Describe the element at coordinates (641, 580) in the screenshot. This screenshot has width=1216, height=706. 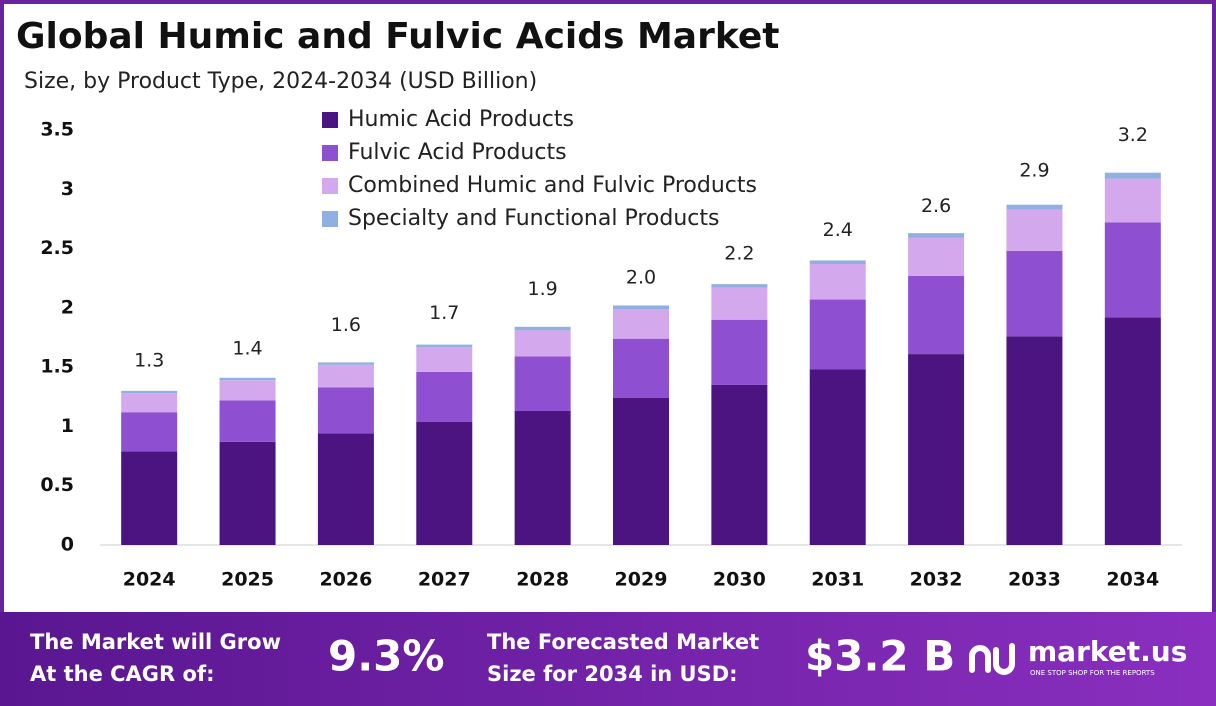
I see `x-tick-label: 2029` at that location.